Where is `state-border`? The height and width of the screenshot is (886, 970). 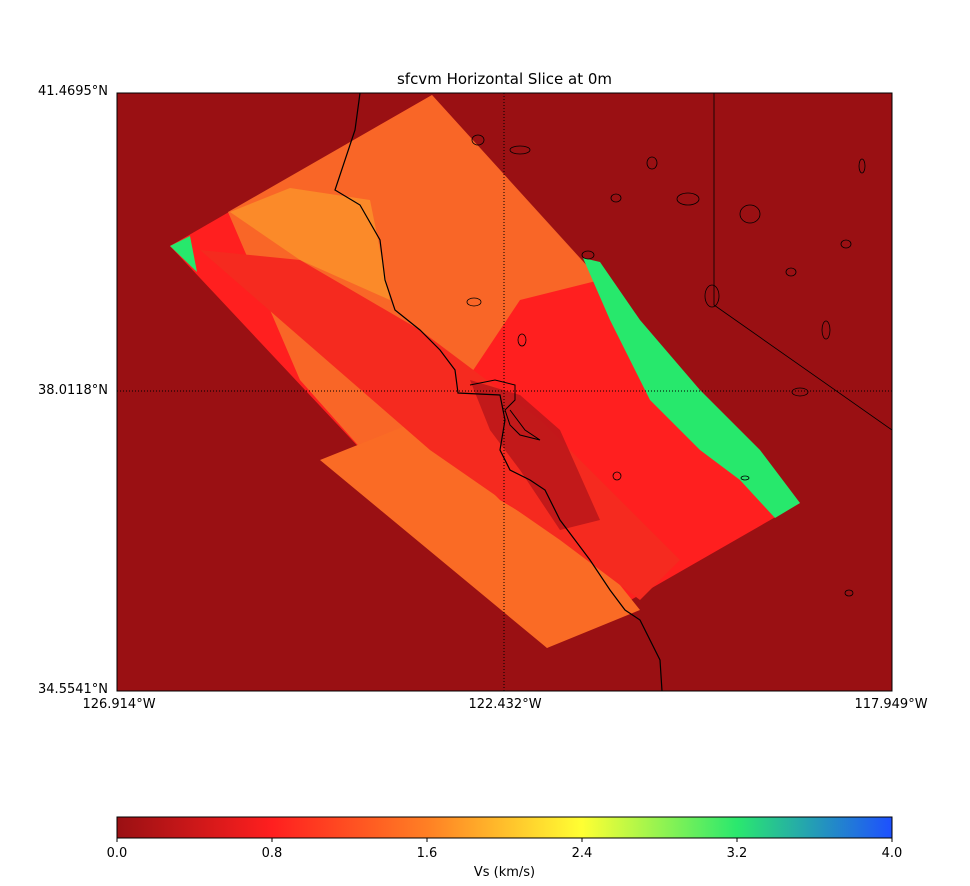
state-border is located at coordinates (802, 262).